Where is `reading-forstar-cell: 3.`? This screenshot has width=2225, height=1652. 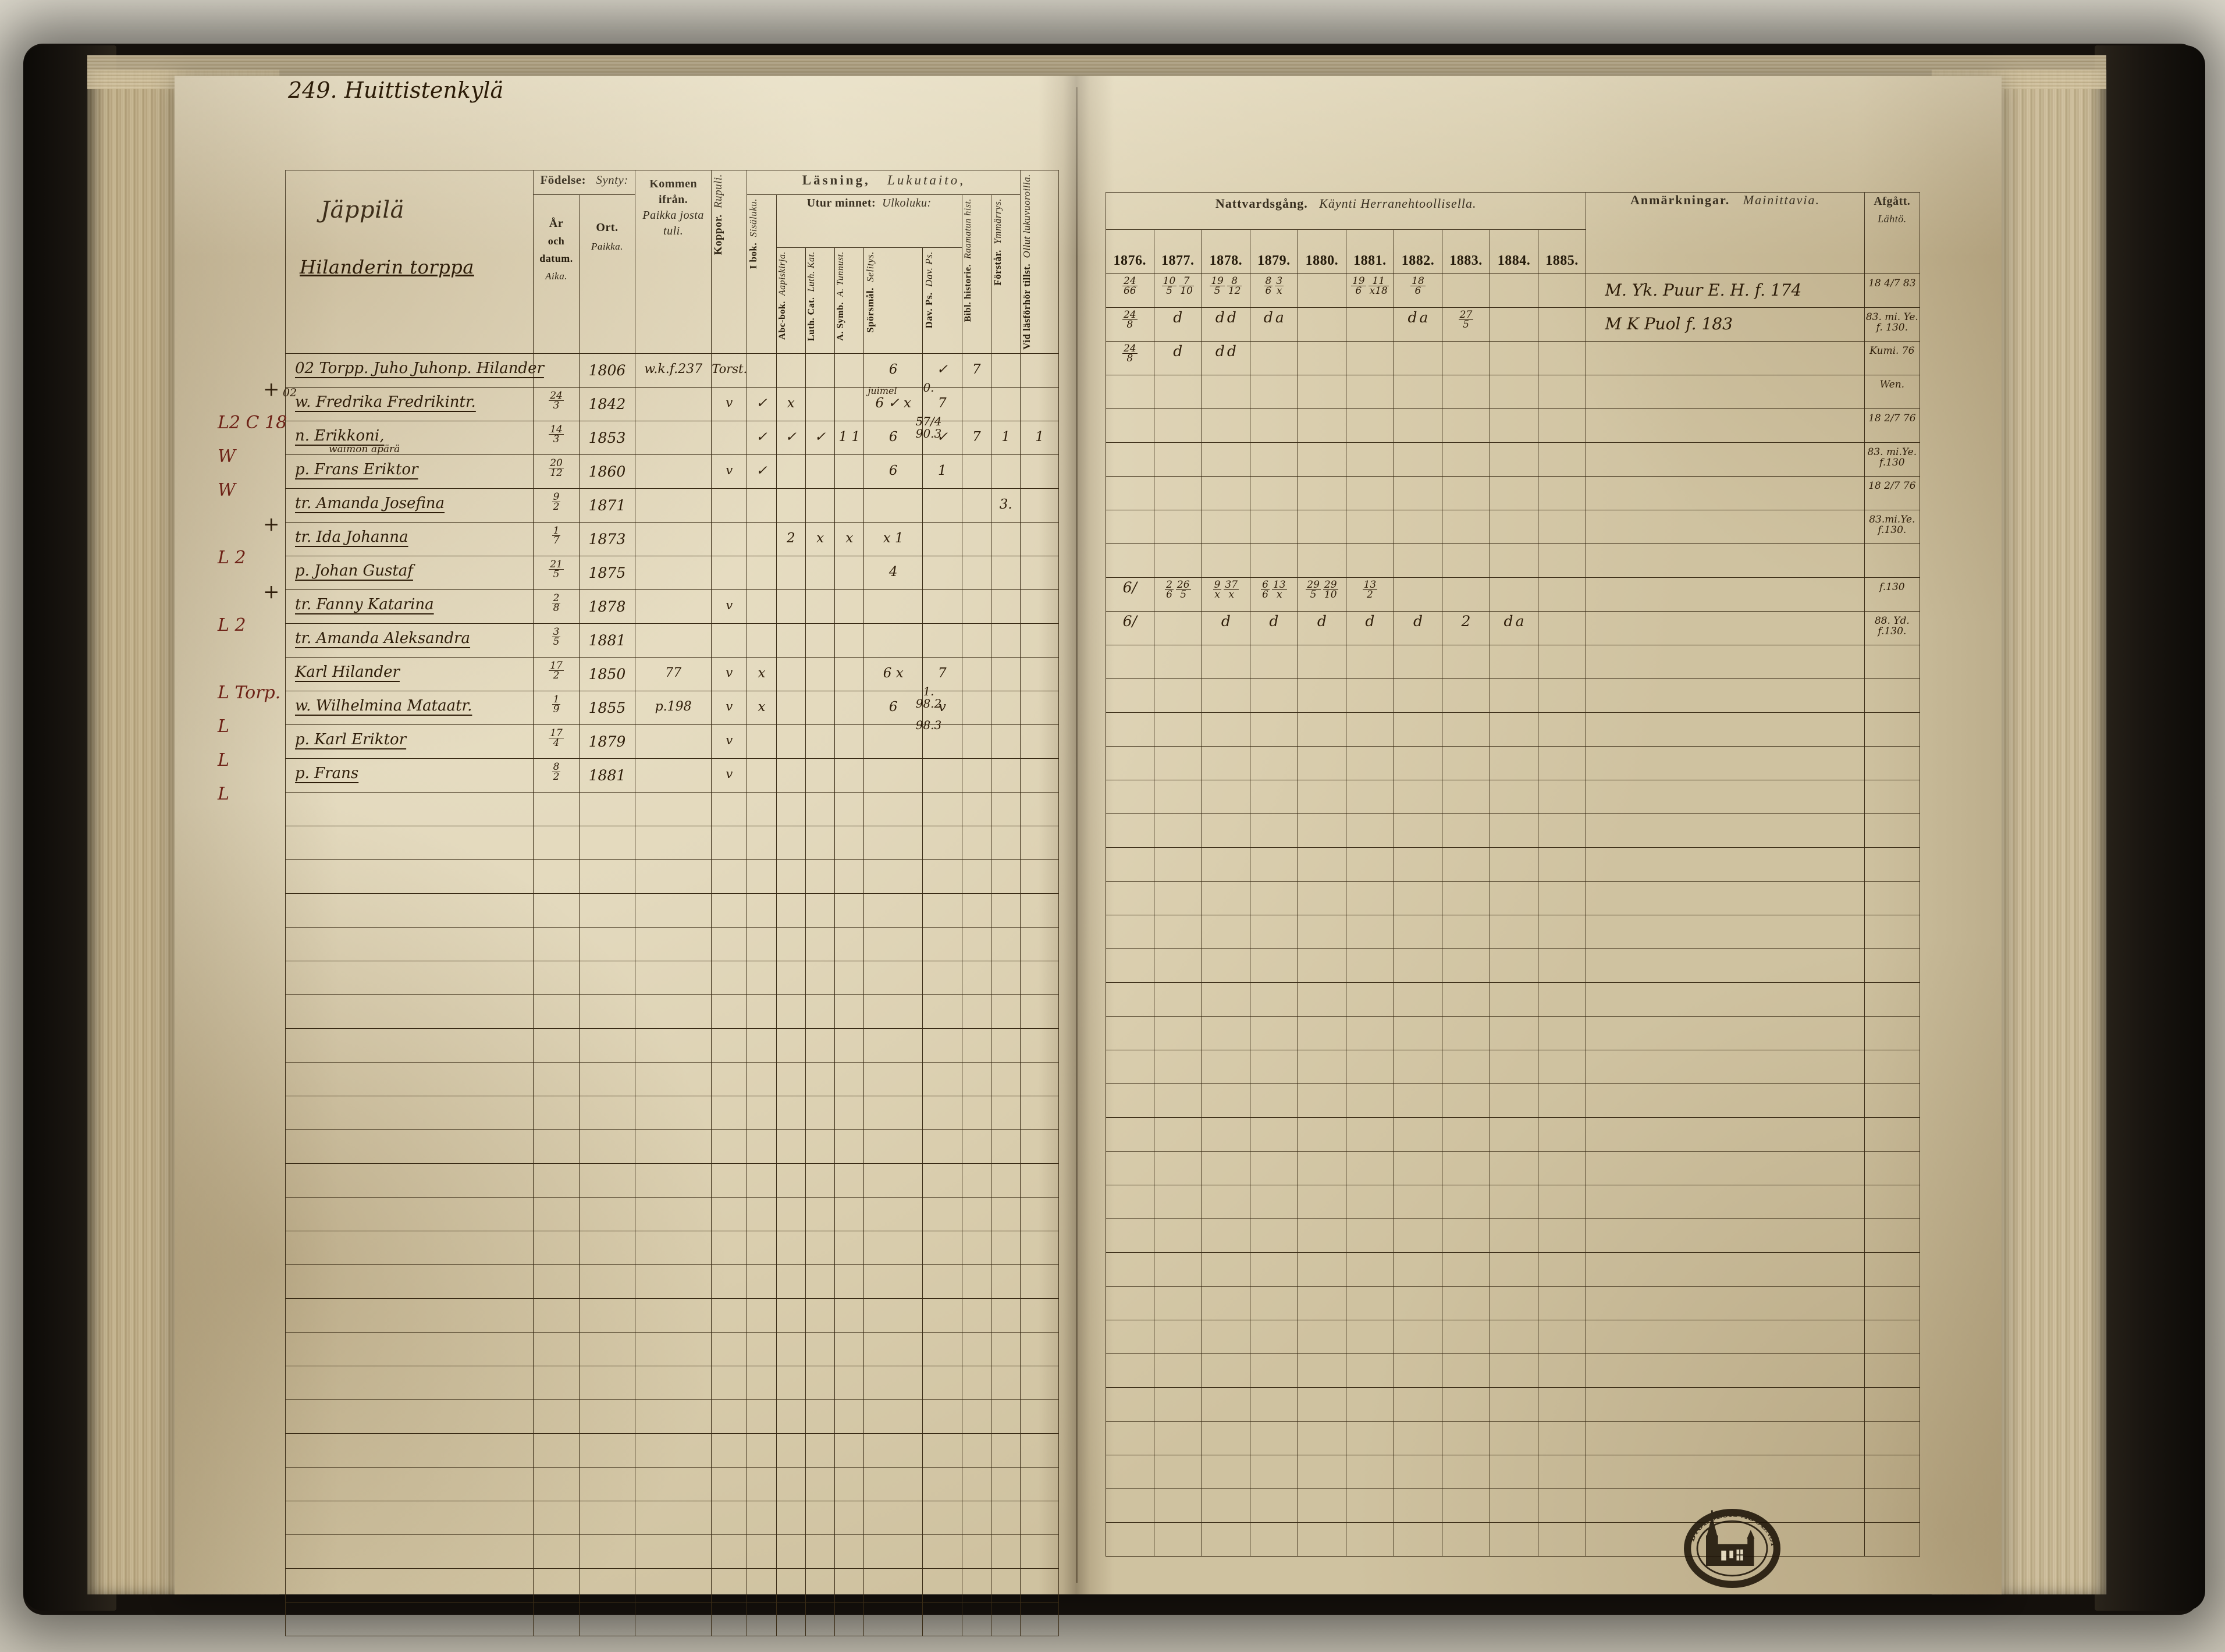 reading-forstar-cell: 3. is located at coordinates (1006, 505).